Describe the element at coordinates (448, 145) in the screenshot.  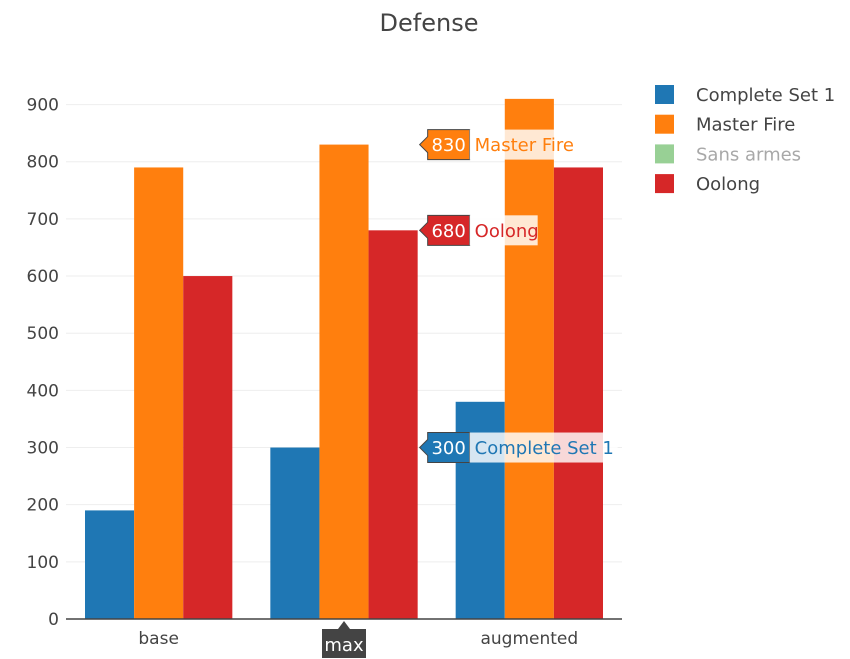
I see `hover-value: 830` at that location.